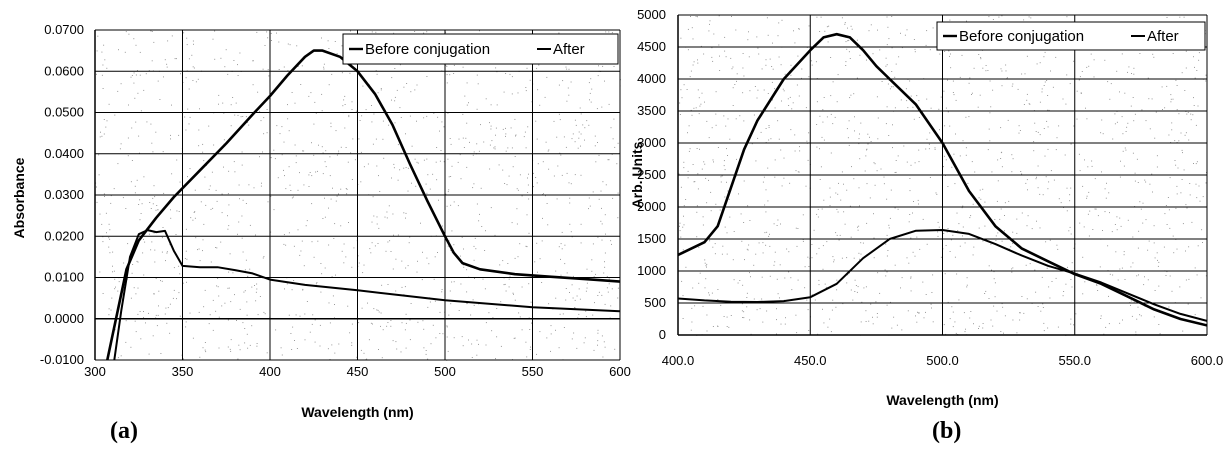  Describe the element at coordinates (64, 318) in the screenshot. I see `y-tick-label: 0.0000` at that location.